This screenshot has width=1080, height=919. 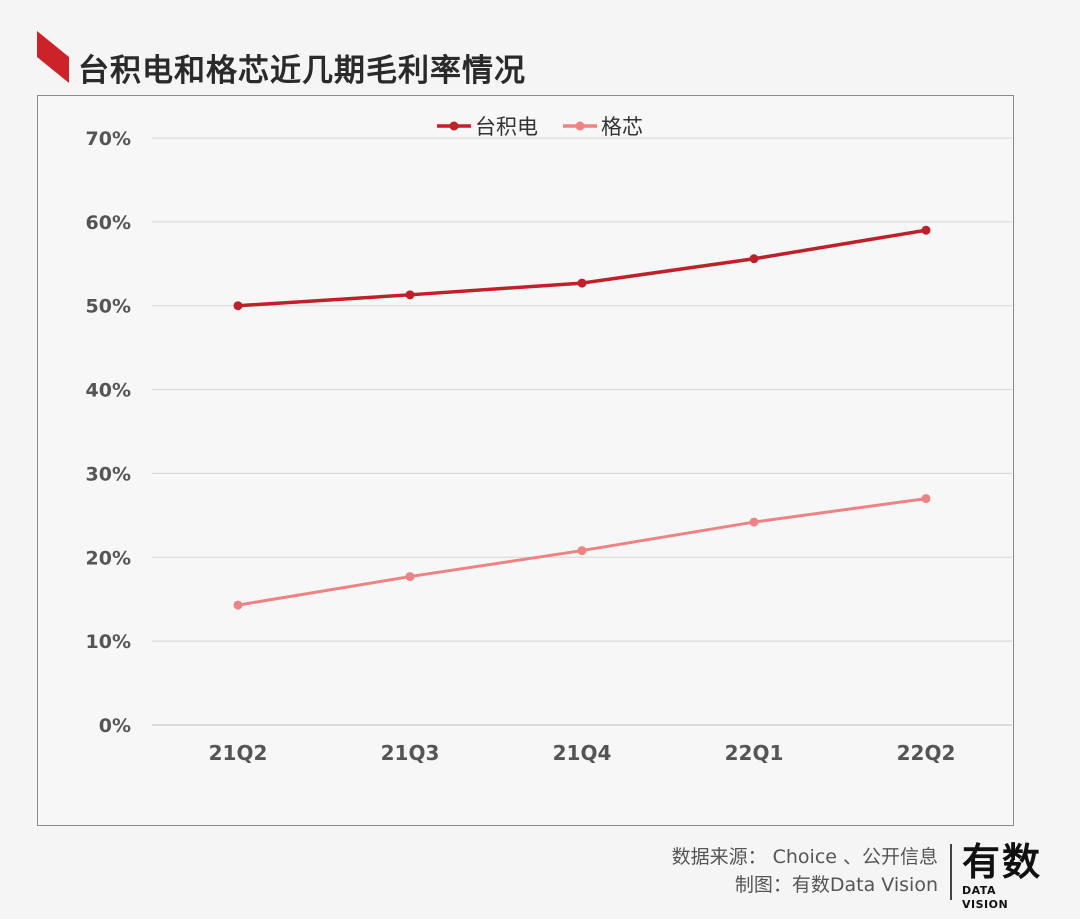 I want to click on x-tick-label: 21Q2, so click(x=238, y=753).